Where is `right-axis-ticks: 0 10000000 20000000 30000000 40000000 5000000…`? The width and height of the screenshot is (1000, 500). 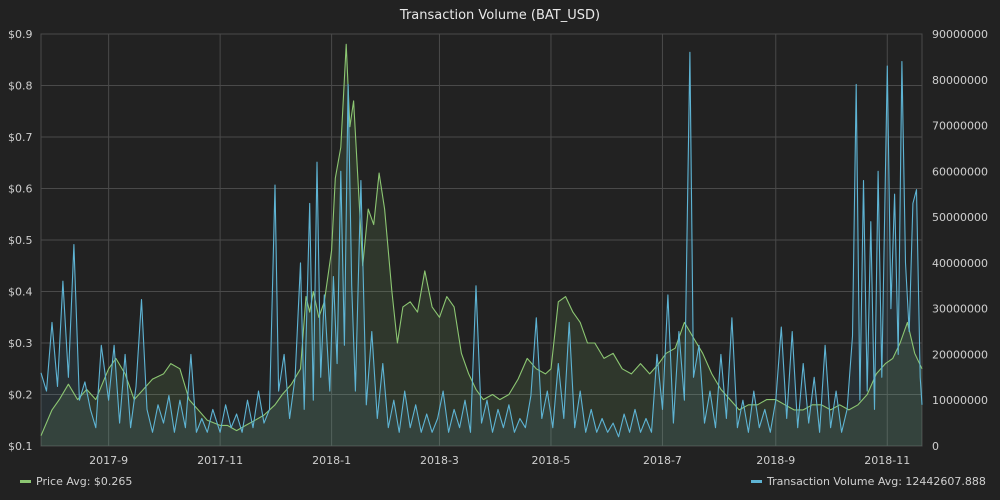
right-axis-ticks: 0 10000000 20000000 30000000 40000000 5000000… is located at coordinates (960, 240).